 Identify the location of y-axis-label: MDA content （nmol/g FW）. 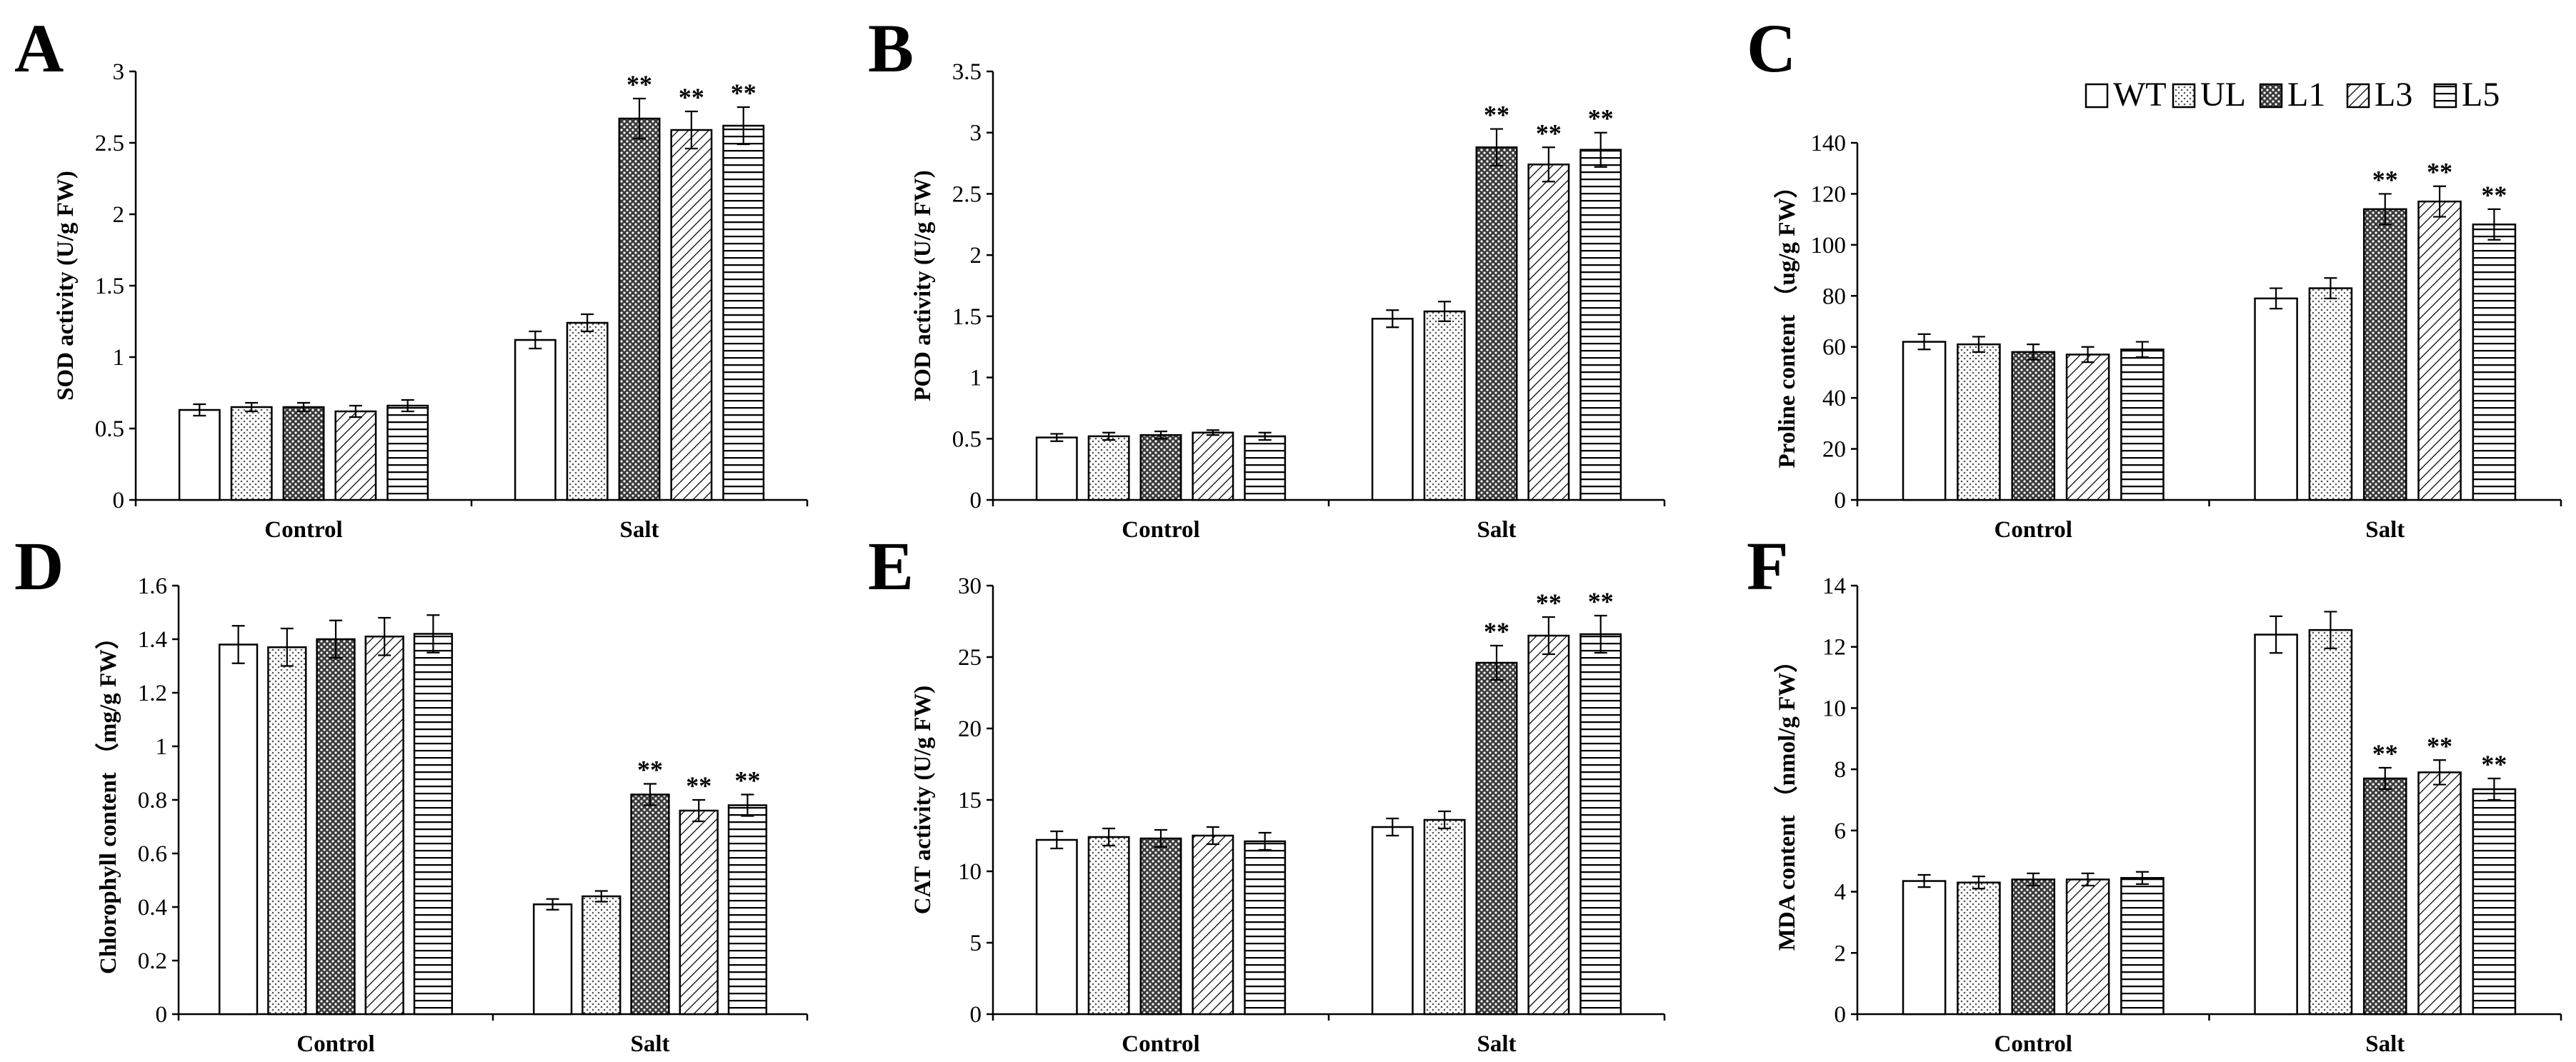
(1787, 800).